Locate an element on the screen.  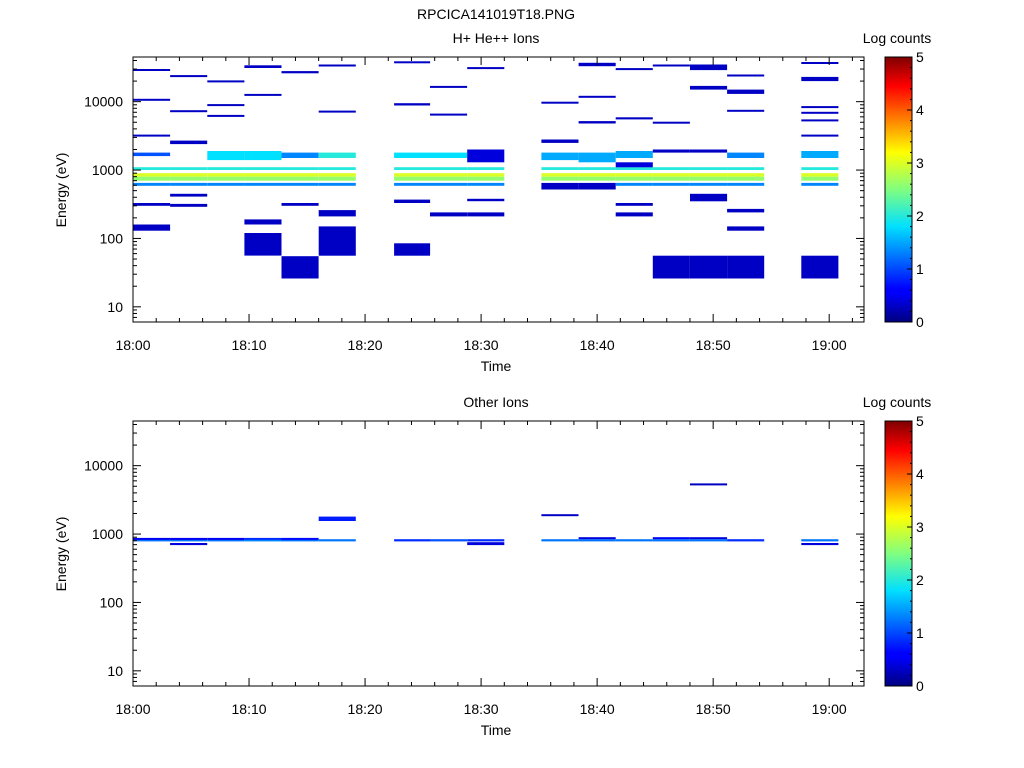
x-tick-label: 18:00 is located at coordinates (132, 345).